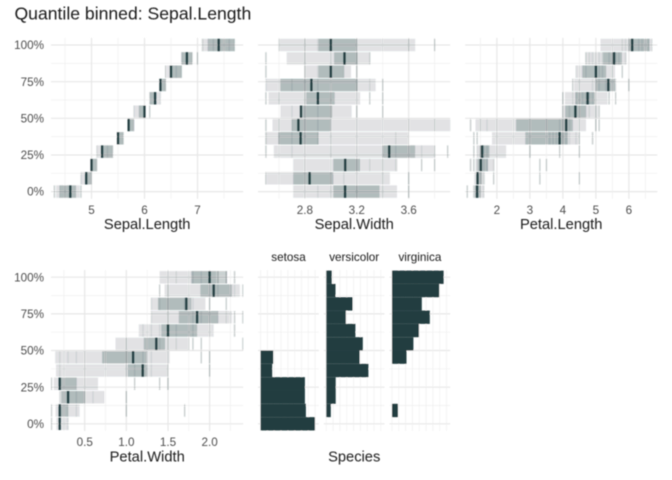  Describe the element at coordinates (197, 210) in the screenshot. I see `svg-text: 7` at that location.